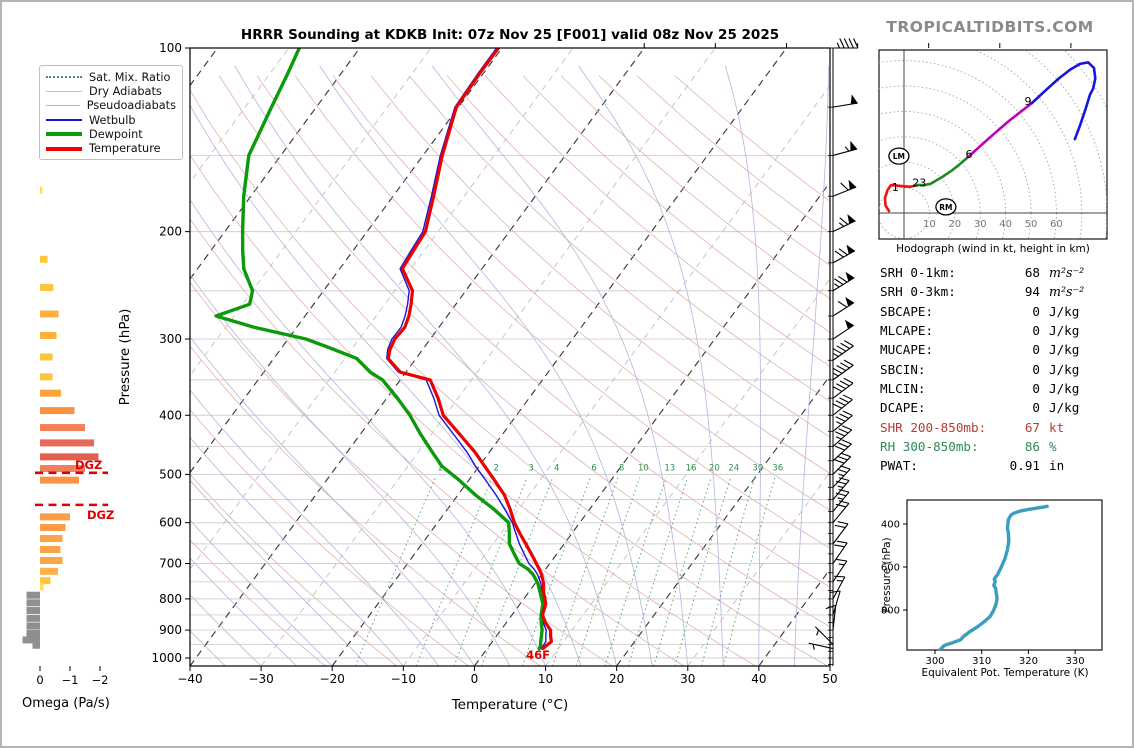 Image resolution: width=1134 pixels, height=748 pixels. What do you see at coordinates (170, 523) in the screenshot?
I see `y-tick-label: 600` at bounding box center [170, 523].